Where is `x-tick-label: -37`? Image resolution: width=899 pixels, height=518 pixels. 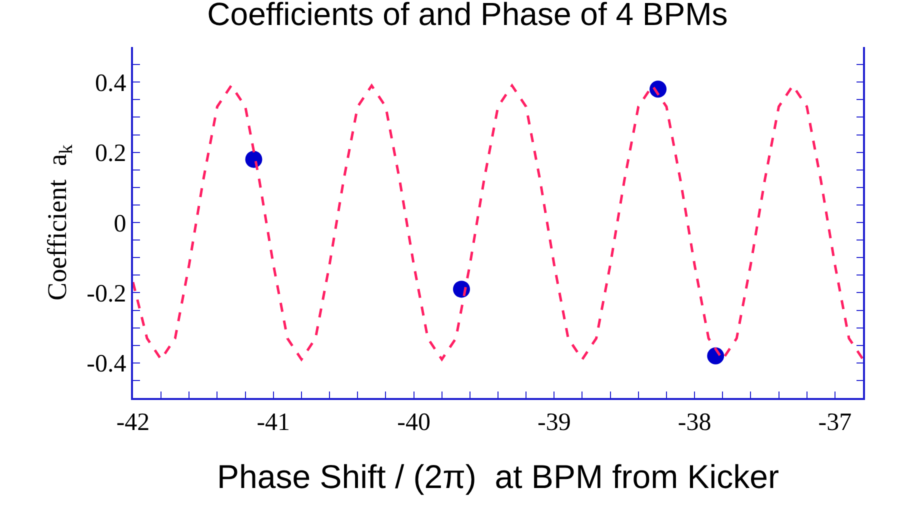 x-tick-label: -37 is located at coordinates (835, 422).